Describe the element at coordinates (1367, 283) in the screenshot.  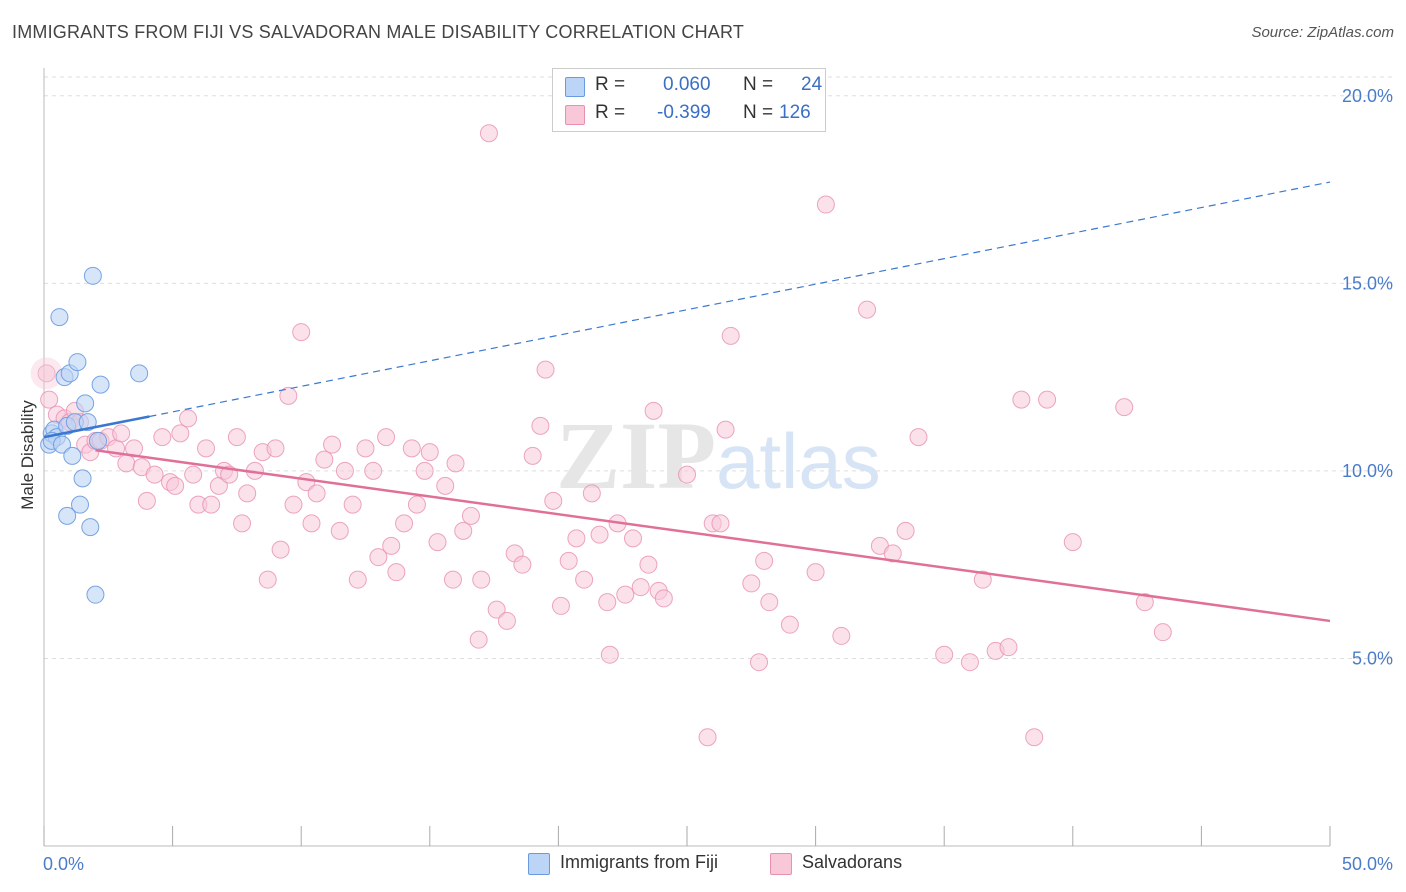
I see `y-tick-label: 15.0%` at that location.